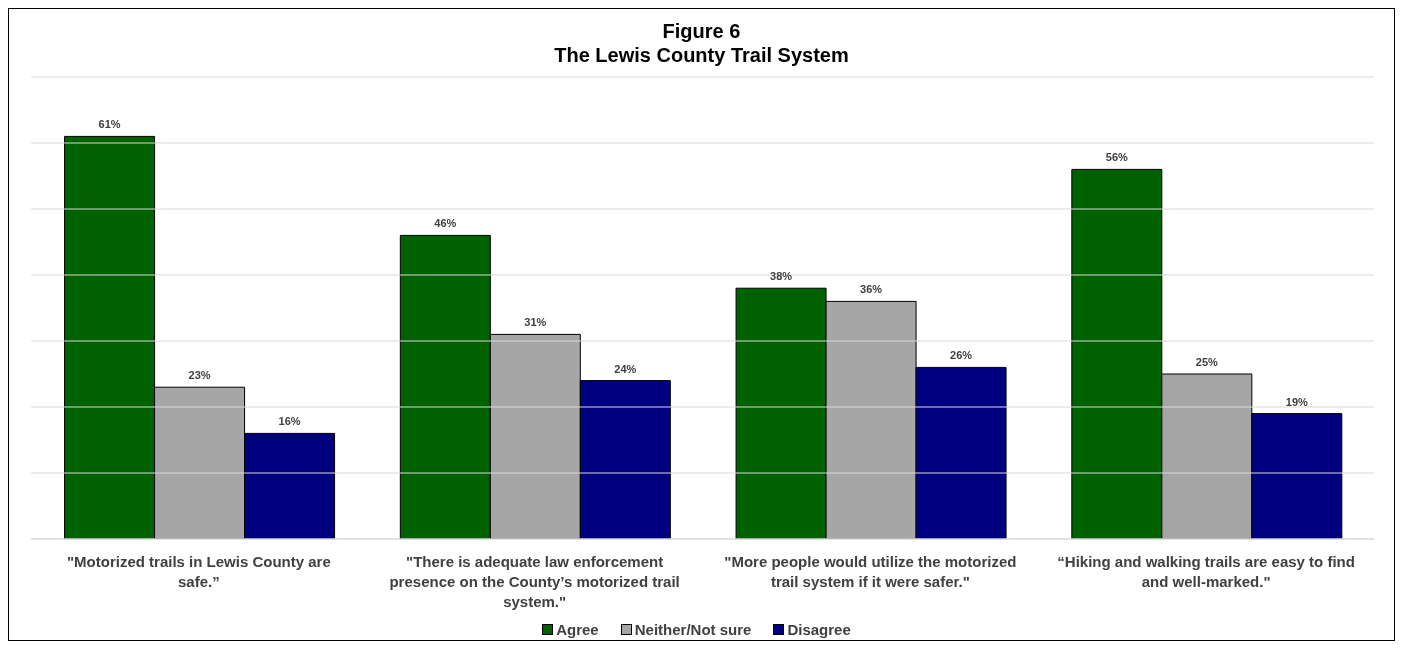  Describe the element at coordinates (199, 375) in the screenshot. I see `data-label: 23%` at that location.